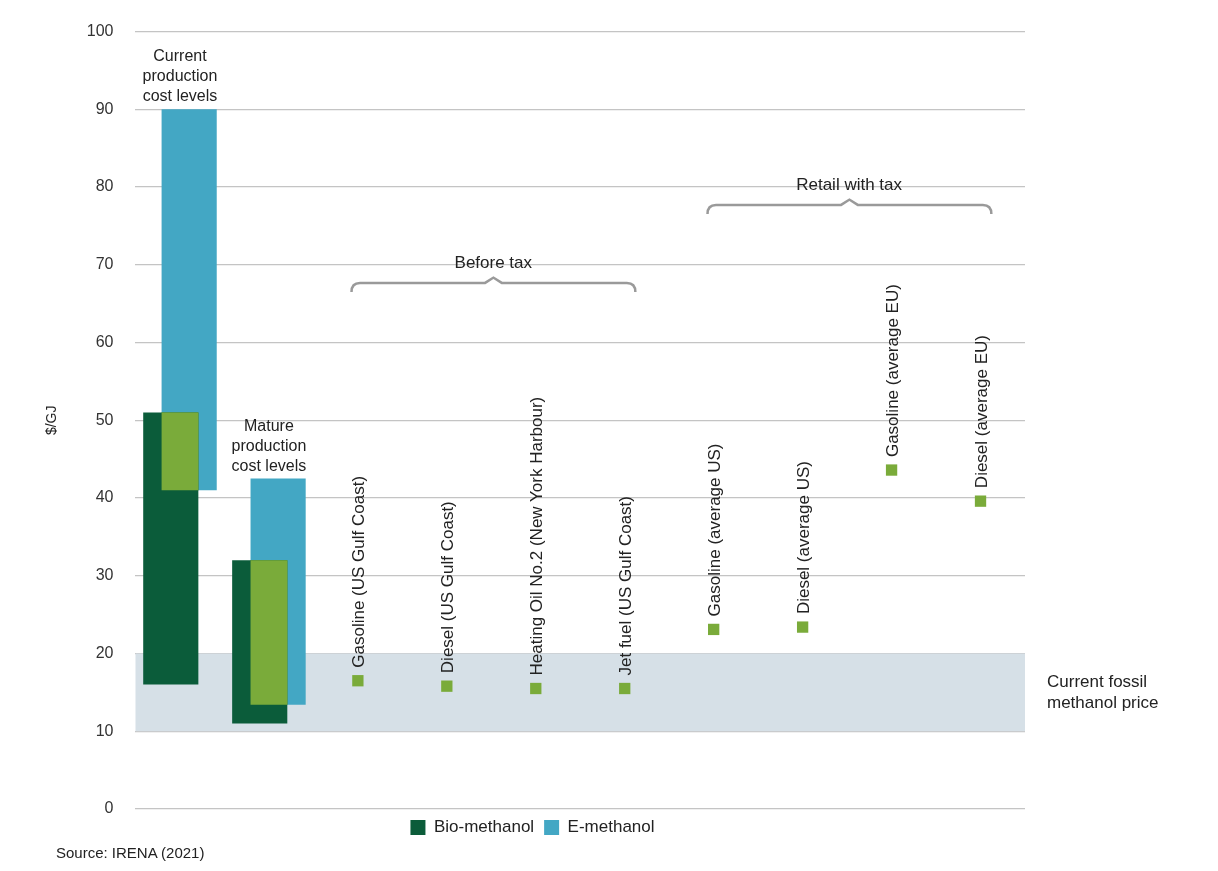 The height and width of the screenshot is (871, 1218). Describe the element at coordinates (714, 530) in the screenshot. I see `x-tick-label: Gasoline (average US)` at that location.